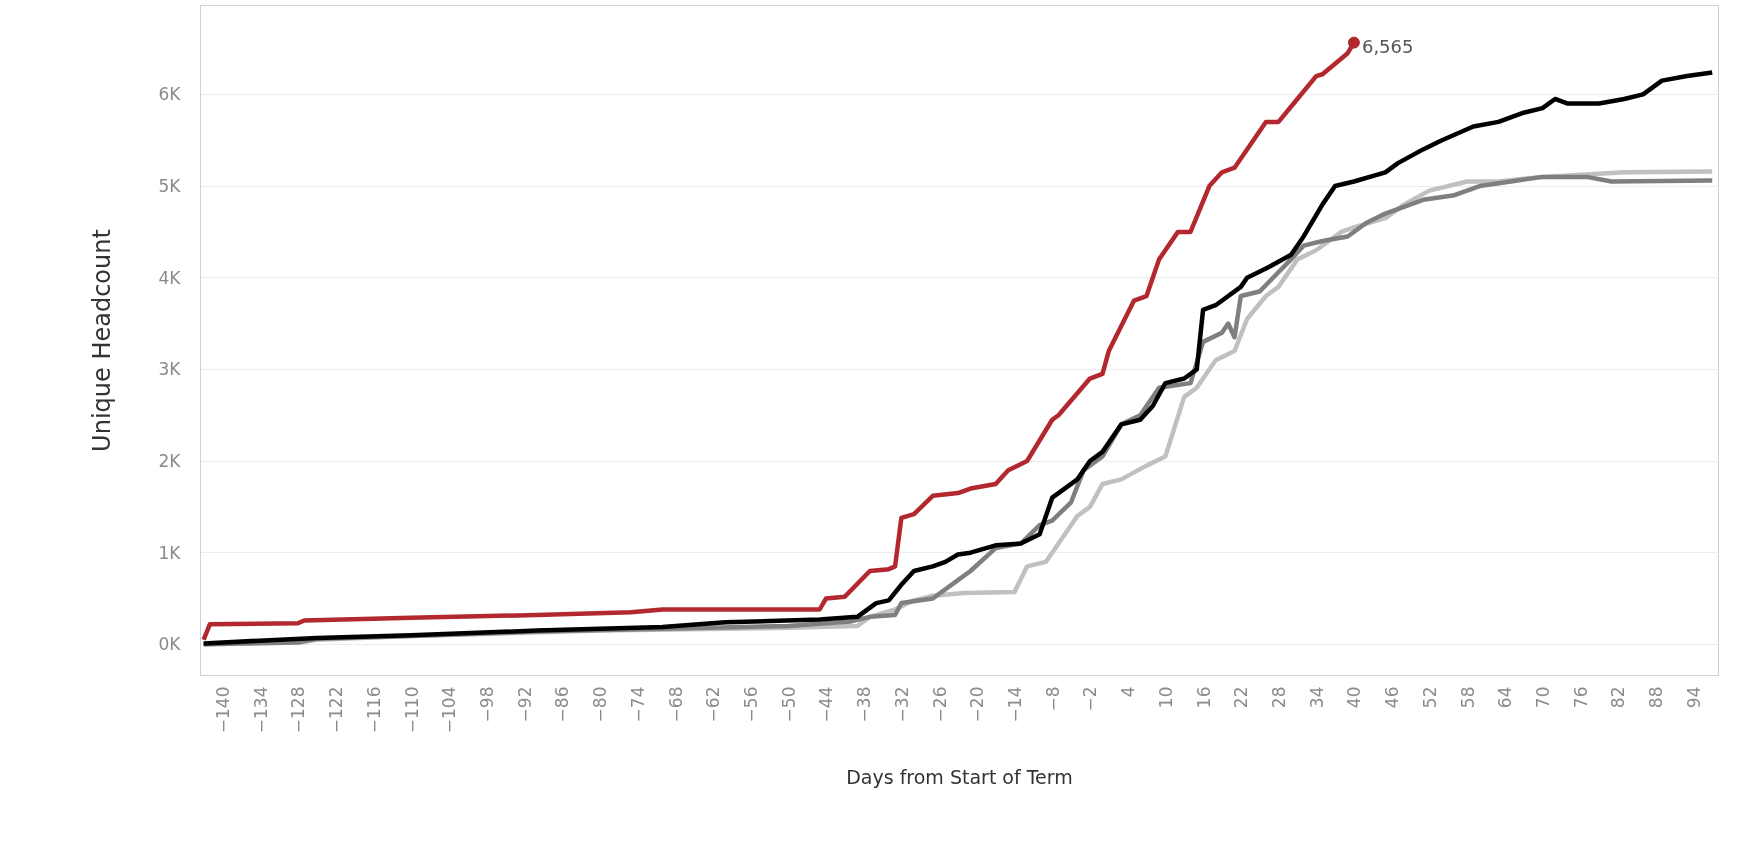 The width and height of the screenshot is (1742, 843). I want to click on x-tick-label: −56, so click(751, 704).